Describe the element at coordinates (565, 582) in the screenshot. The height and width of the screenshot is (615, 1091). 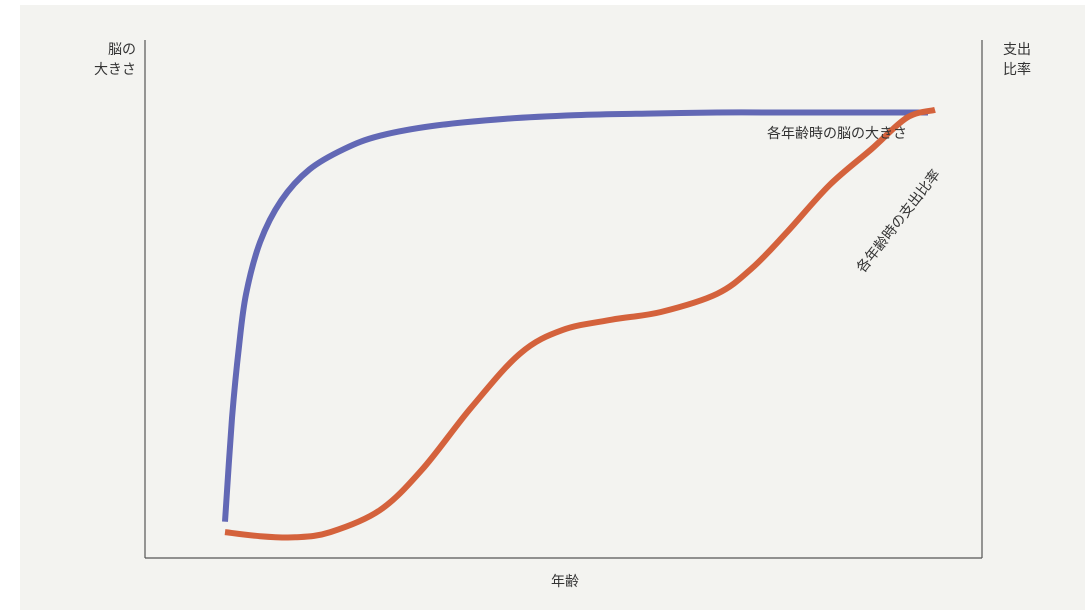
I see `x-axis-label: 年齢` at that location.